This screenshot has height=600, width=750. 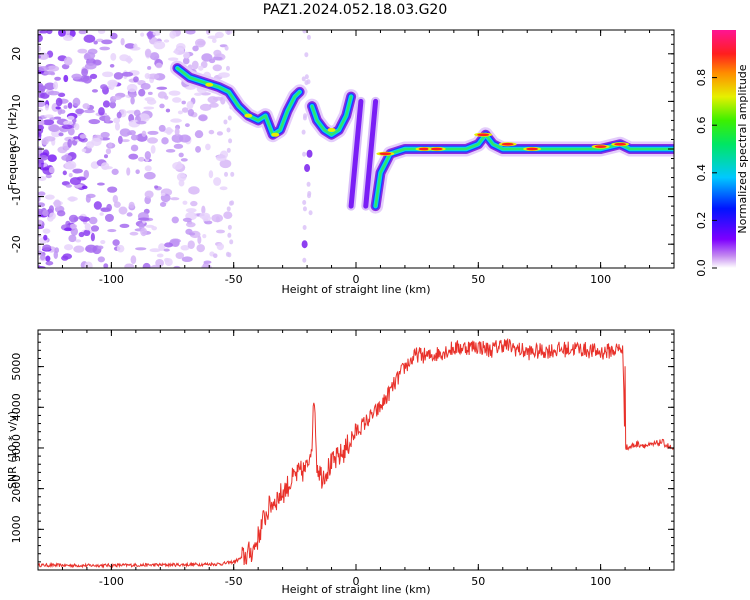 I want to click on x-tick-label: 0, so click(x=356, y=581).